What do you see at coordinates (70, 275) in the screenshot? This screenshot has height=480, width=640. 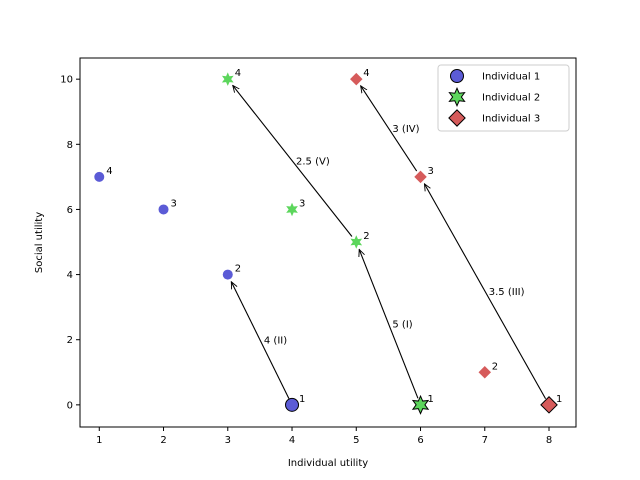 I see `y-tick-label: 4` at bounding box center [70, 275].